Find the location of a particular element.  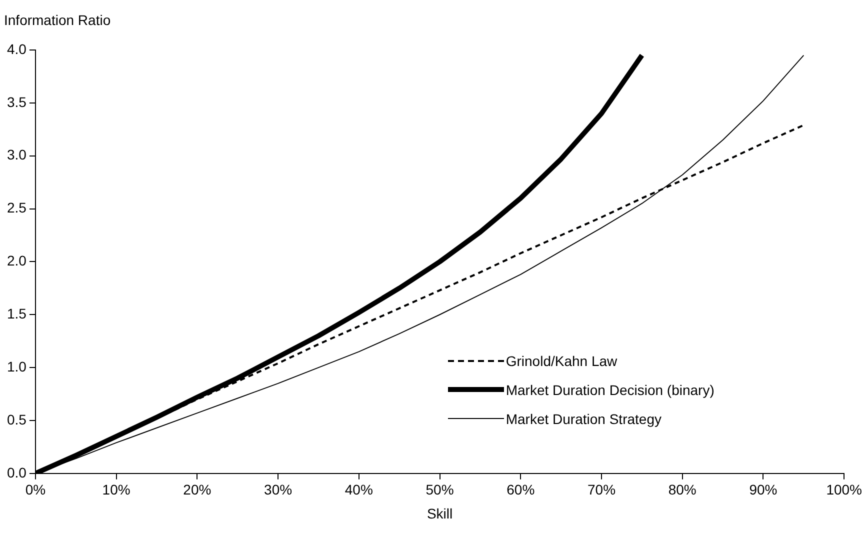

legend-label: Market Duration Decision (binary) is located at coordinates (610, 390).